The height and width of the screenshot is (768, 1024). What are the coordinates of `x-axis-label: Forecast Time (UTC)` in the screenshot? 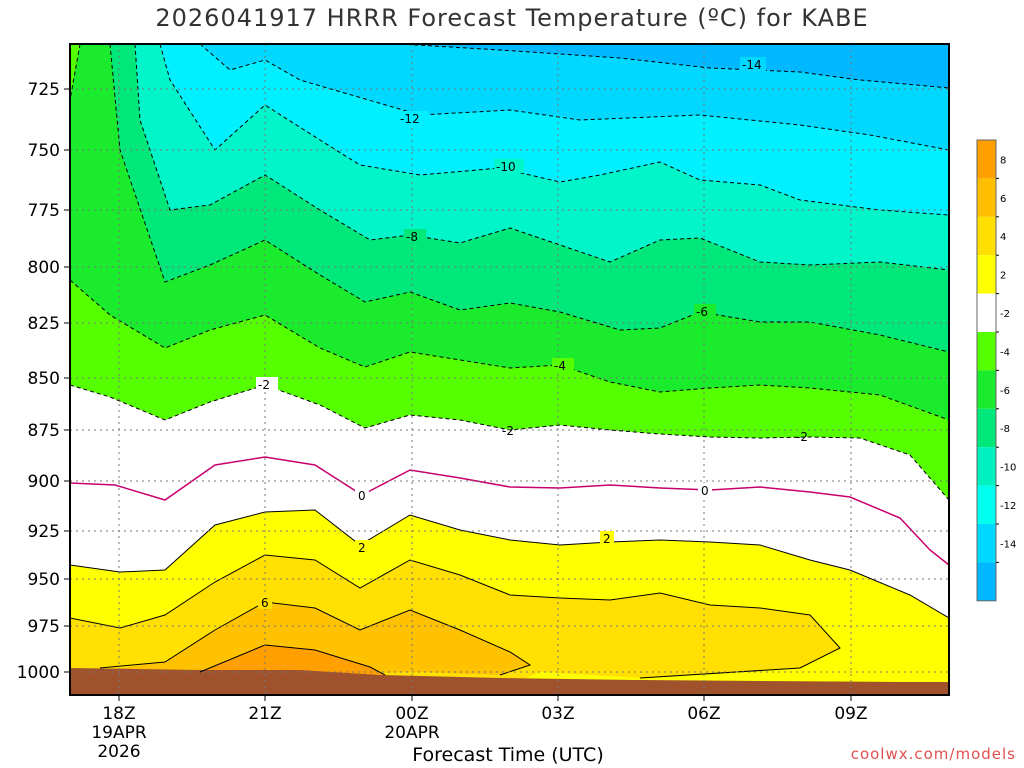 It's located at (508, 755).